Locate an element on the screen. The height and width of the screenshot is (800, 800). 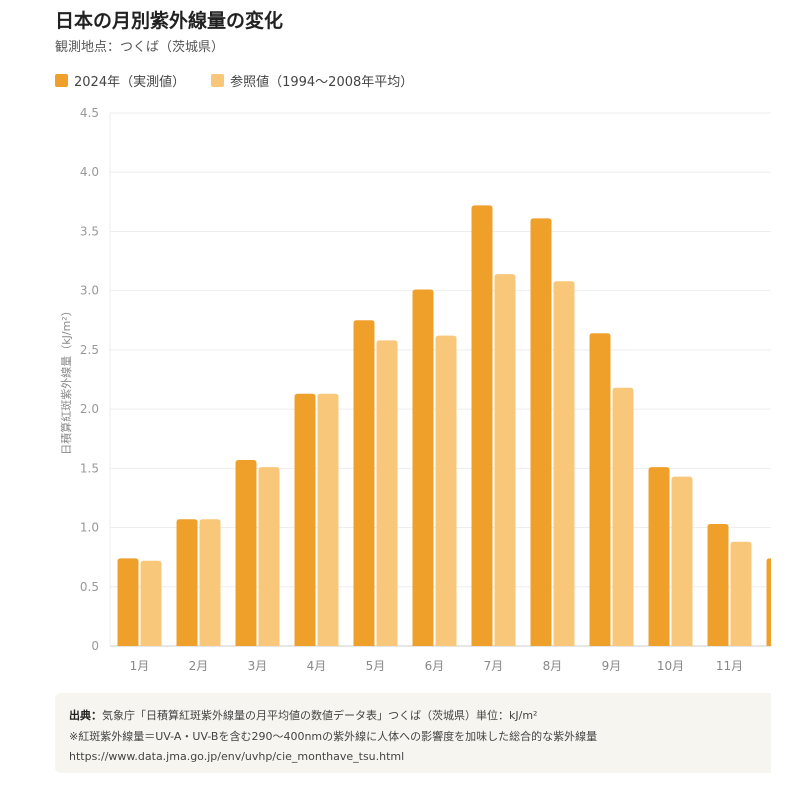
y-tick-label: 2.0 is located at coordinates (89, 409).